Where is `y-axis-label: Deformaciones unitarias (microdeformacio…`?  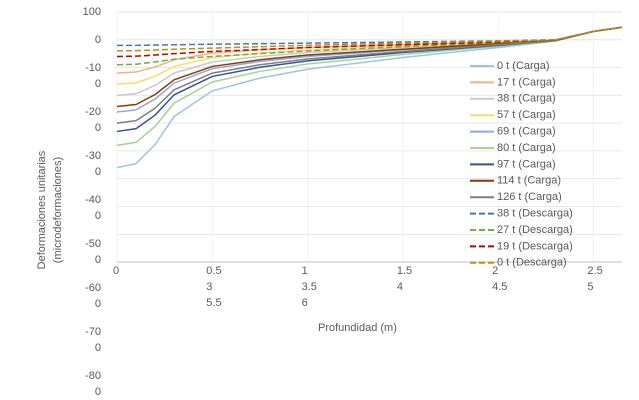
y-axis-label: Deformaciones unitarias (microdeformacio… is located at coordinates (50, 210).